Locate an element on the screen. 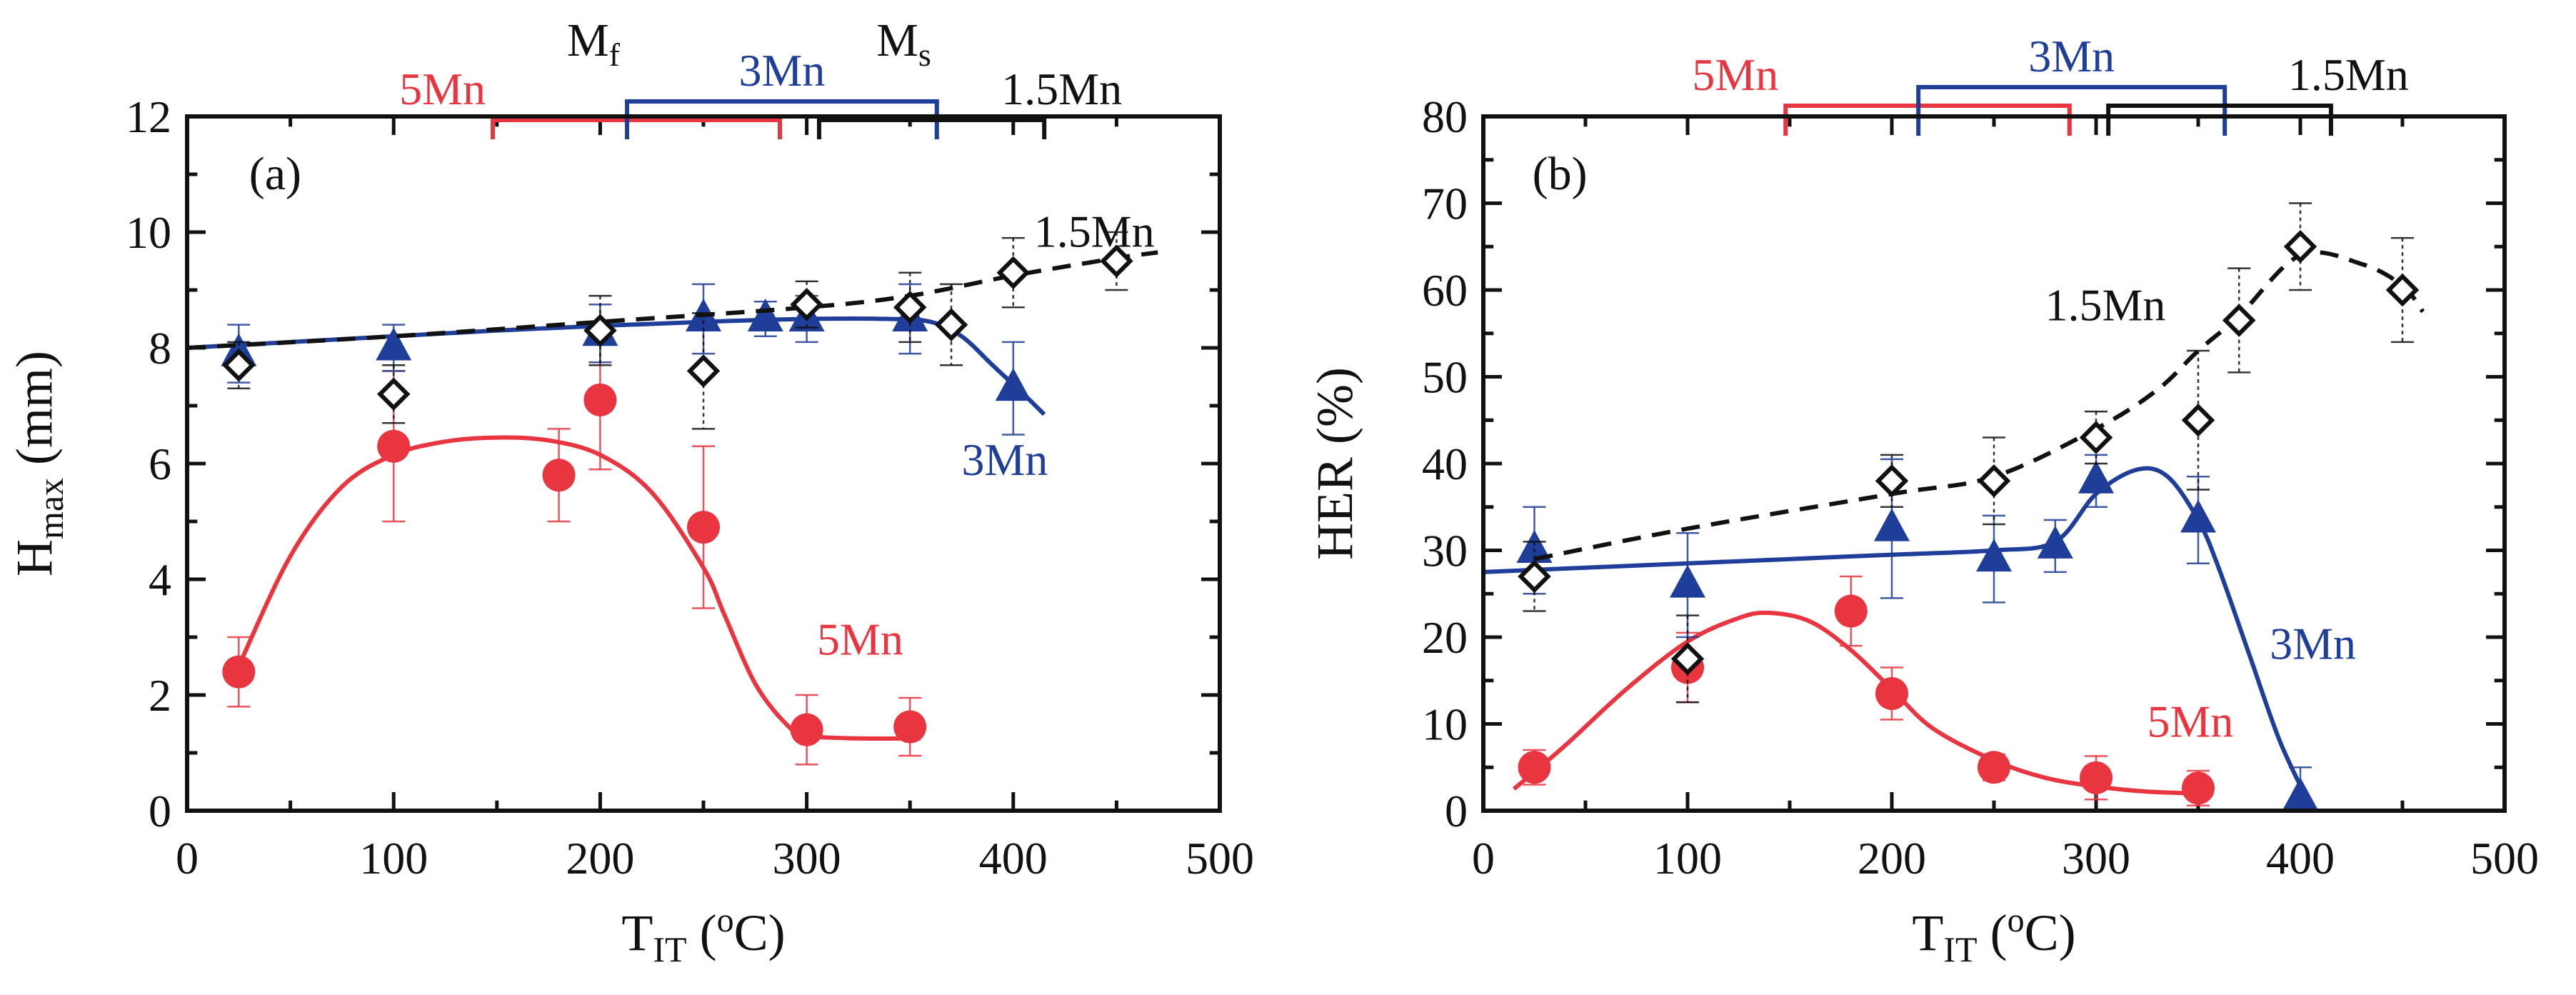 This screenshot has width=2576, height=995. y-tick-label: 30 is located at coordinates (1445, 551).